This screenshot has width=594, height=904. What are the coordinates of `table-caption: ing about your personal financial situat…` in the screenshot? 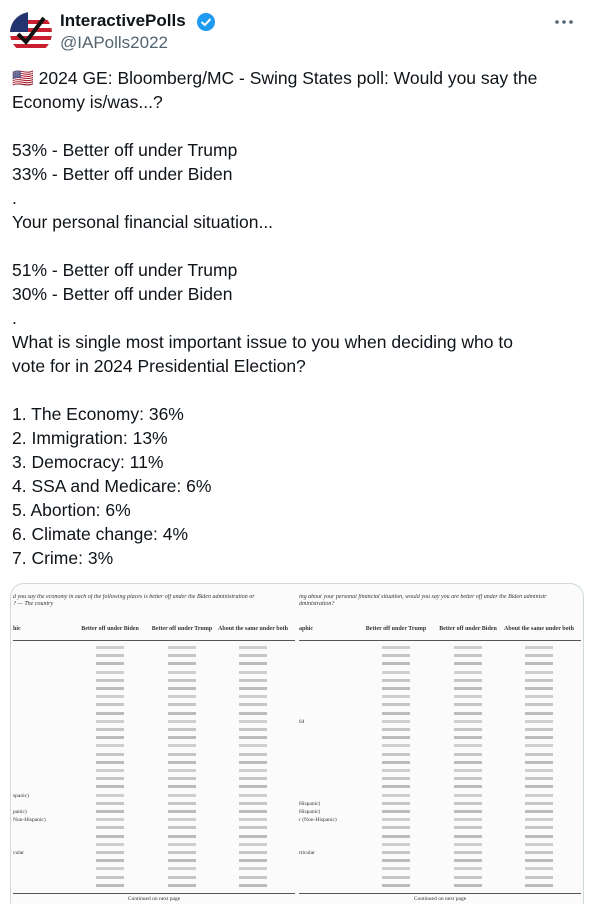 It's located at (423, 597).